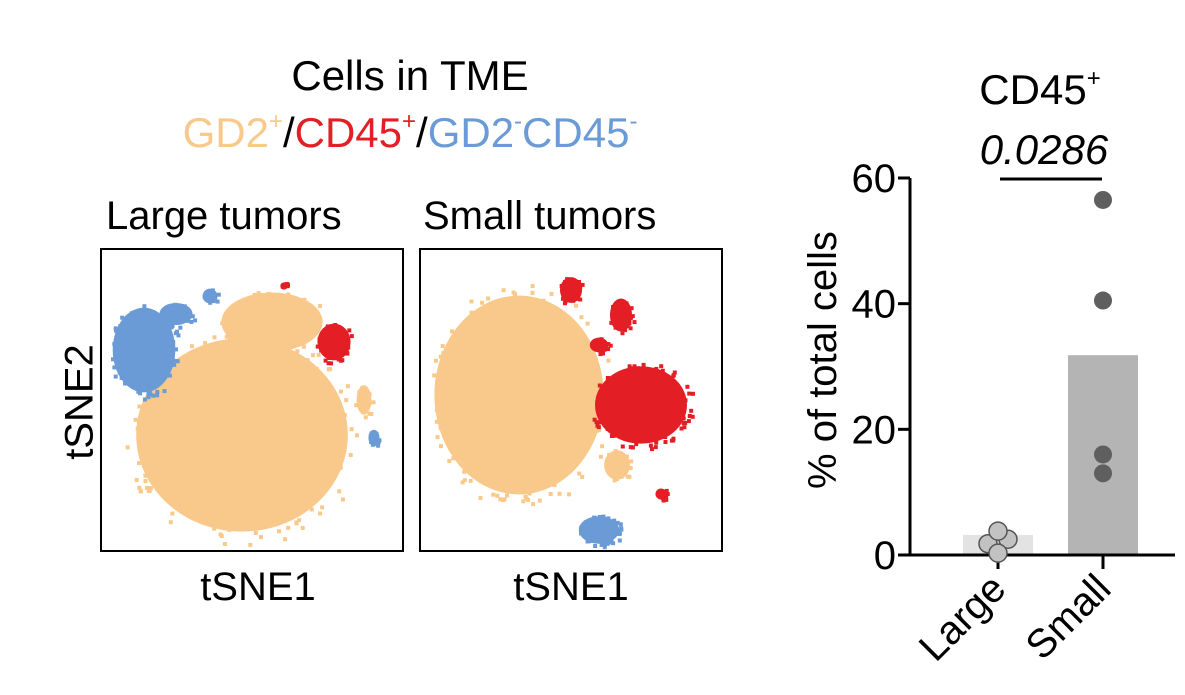 The height and width of the screenshot is (695, 1185). Describe the element at coordinates (571, 587) in the screenshot. I see `tsne-xlabel-small: tSNE1` at that location.